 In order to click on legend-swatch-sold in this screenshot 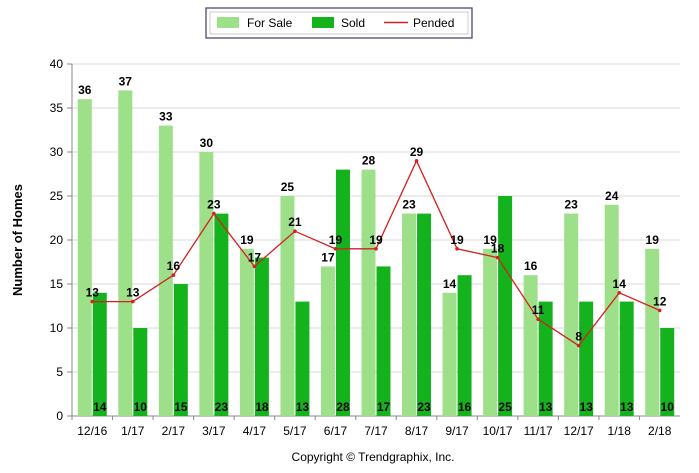, I will do `click(323, 22)`.